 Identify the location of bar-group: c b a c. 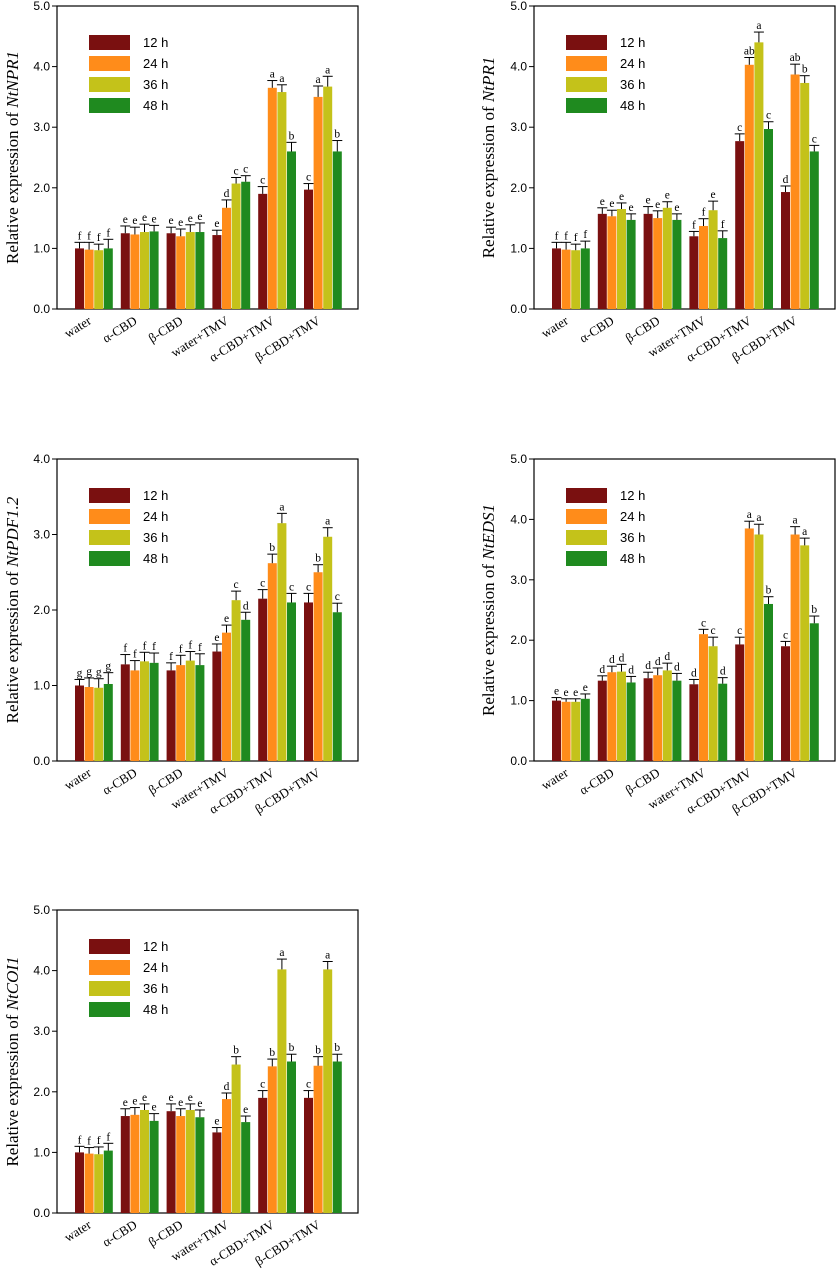
(323, 638).